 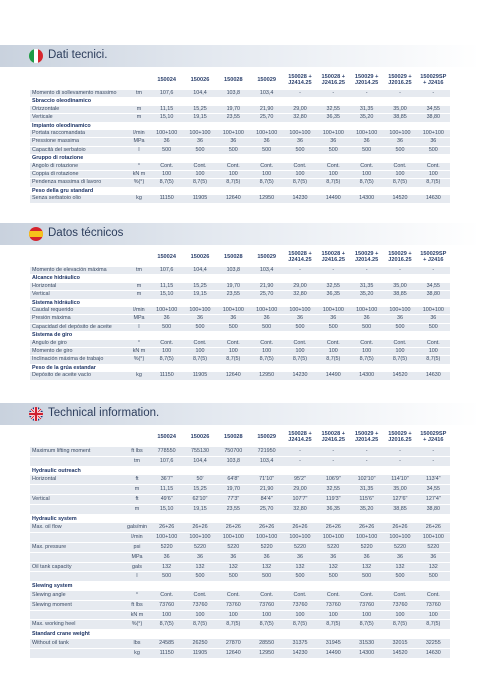 What do you see at coordinates (300, 295) in the screenshot?
I see `value-cell: 32,80` at bounding box center [300, 295].